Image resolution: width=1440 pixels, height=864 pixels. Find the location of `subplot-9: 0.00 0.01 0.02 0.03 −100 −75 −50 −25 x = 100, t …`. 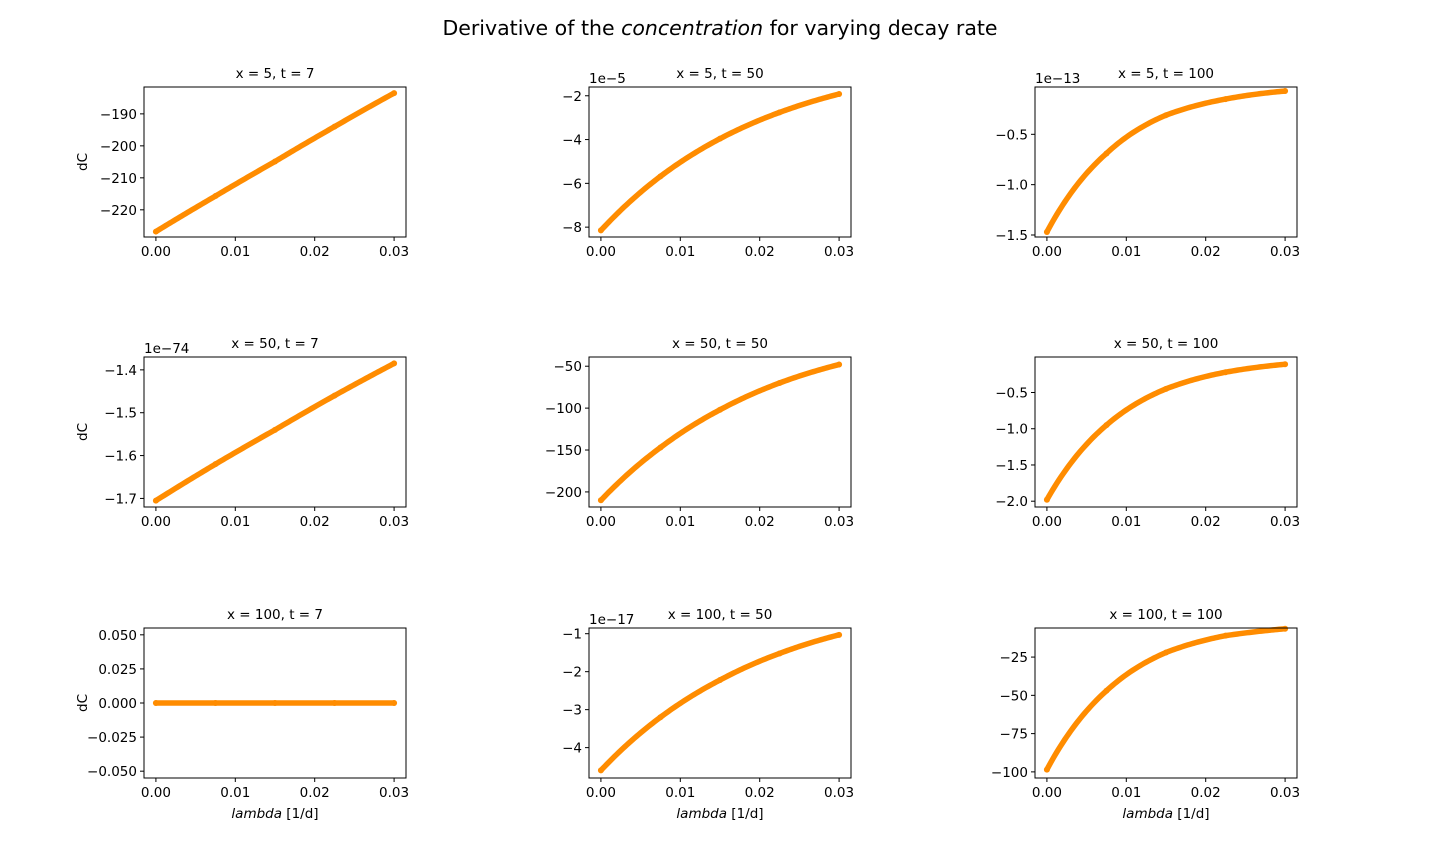

subplot-9: 0.00 0.01 0.02 0.03 −100 −75 −50 −25 x = 100, t … is located at coordinates (1145, 714).